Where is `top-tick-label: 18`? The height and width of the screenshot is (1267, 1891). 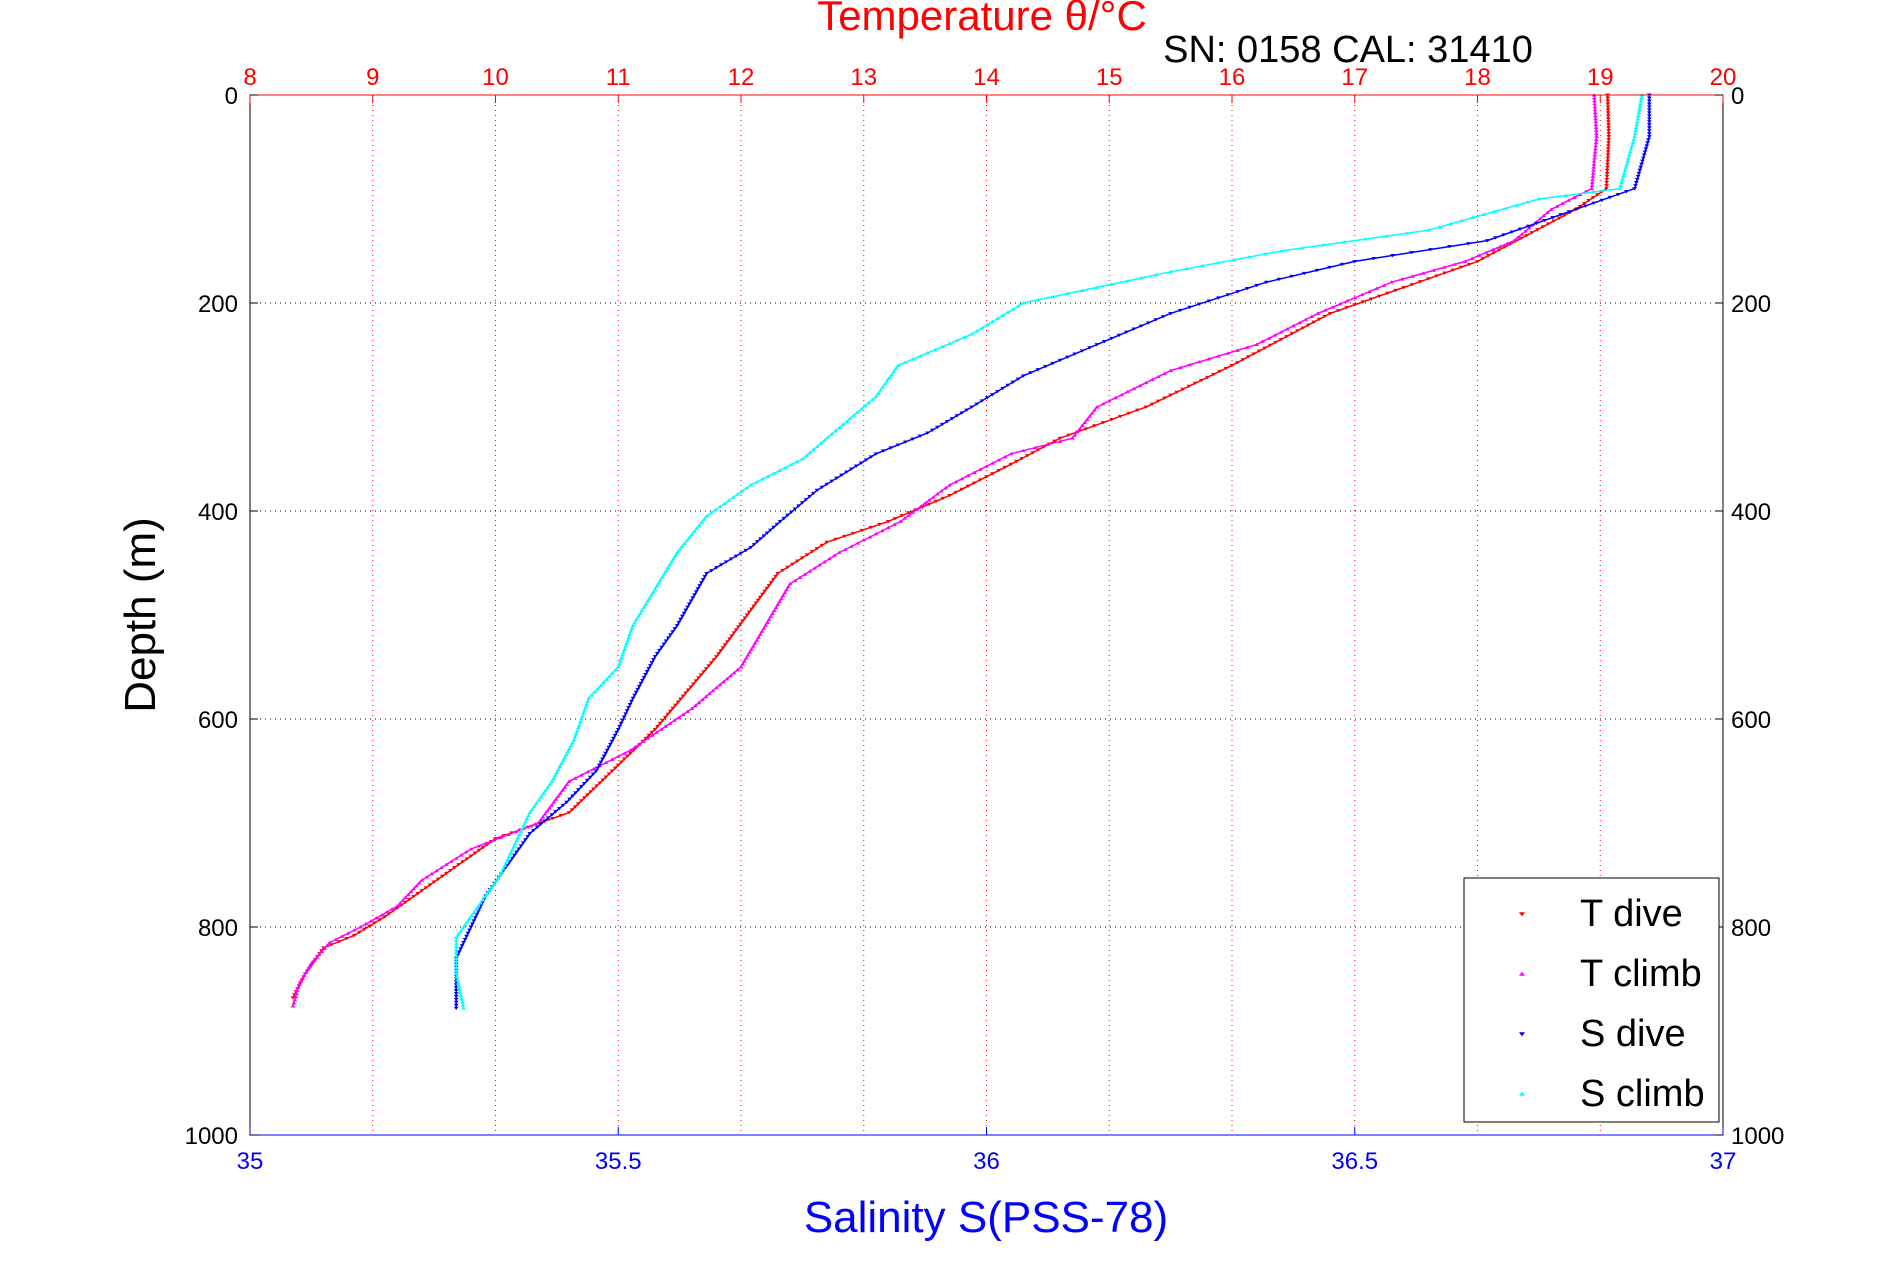 top-tick-label: 18 is located at coordinates (1477, 77).